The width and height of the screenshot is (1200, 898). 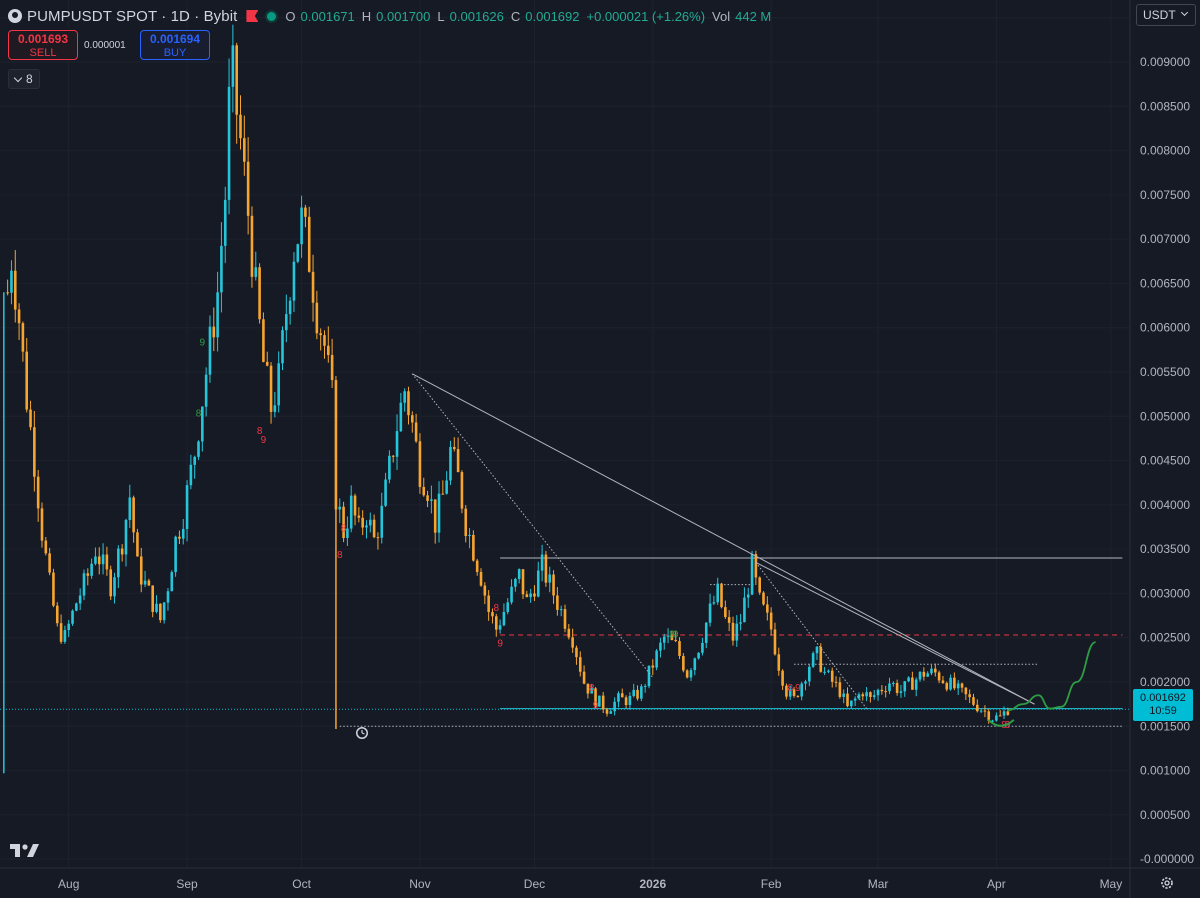 I want to click on trade-panel: 0.001693 SELL 0.000001 0.001694 BUY, so click(x=109, y=45).